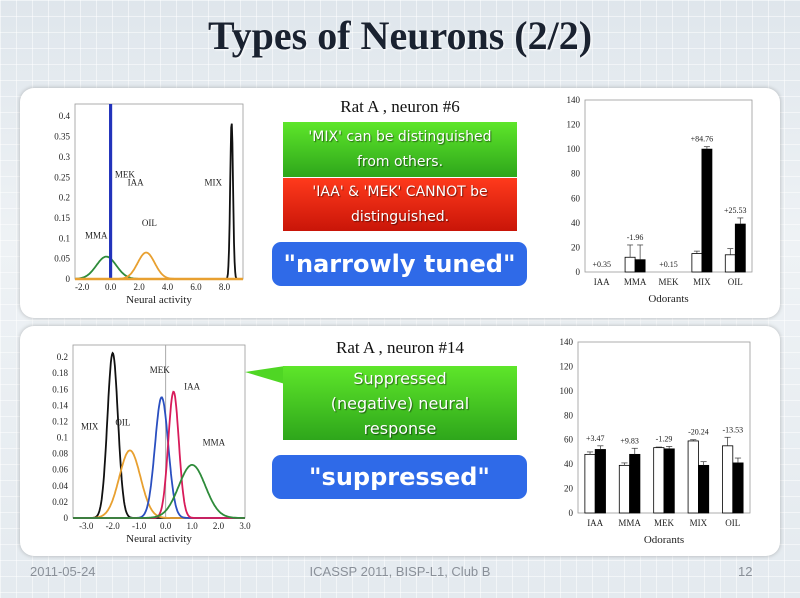  I want to click on caption-neuron-14: Rat A , neuron #14, so click(400, 347).